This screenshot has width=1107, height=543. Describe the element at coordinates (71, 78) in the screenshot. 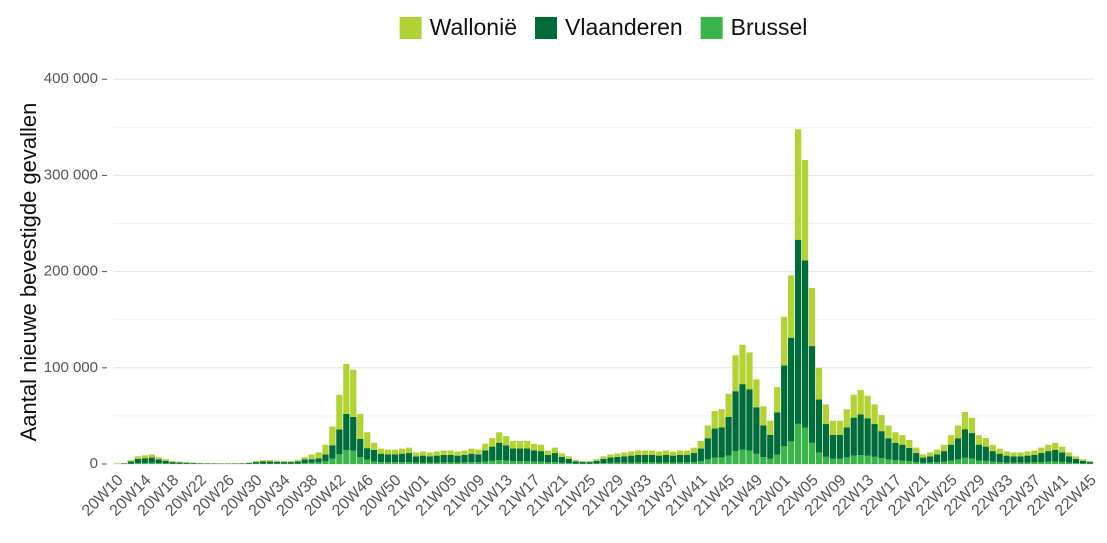

I see `y-tick-label: 400 000` at that location.